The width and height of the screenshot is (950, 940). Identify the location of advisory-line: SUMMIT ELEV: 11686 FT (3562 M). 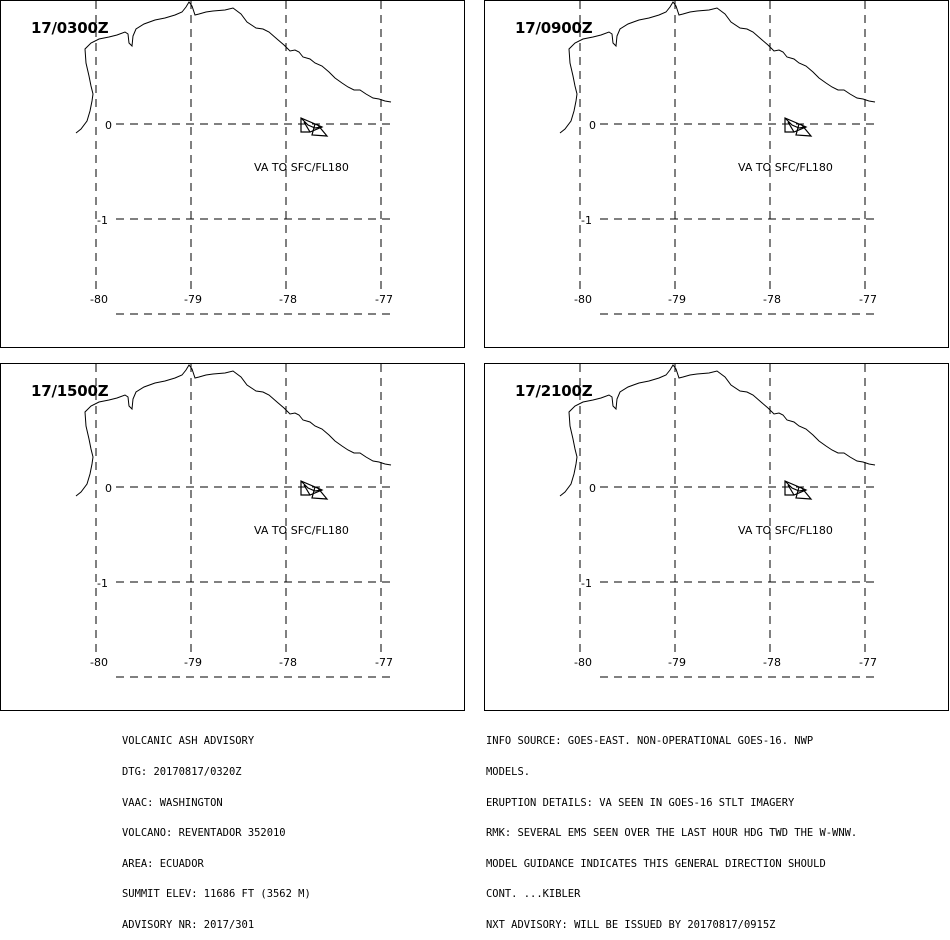
(216, 894).